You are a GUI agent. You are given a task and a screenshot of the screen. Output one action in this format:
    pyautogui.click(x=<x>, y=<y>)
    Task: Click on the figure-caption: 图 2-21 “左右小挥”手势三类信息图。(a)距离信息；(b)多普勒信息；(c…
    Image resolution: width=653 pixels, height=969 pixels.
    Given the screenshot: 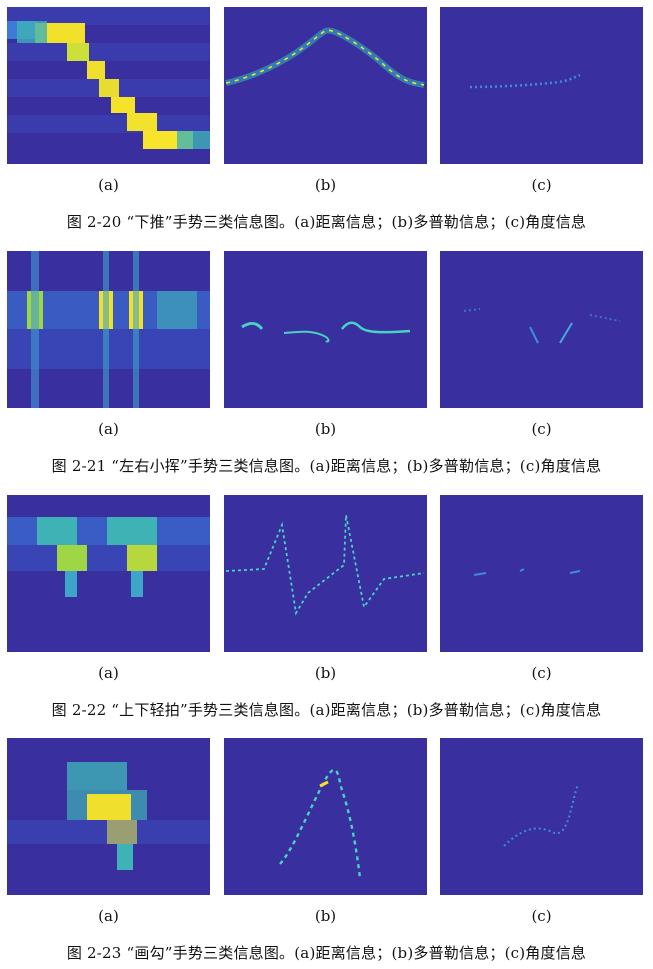 What is the action you would take?
    pyautogui.click(x=326, y=466)
    